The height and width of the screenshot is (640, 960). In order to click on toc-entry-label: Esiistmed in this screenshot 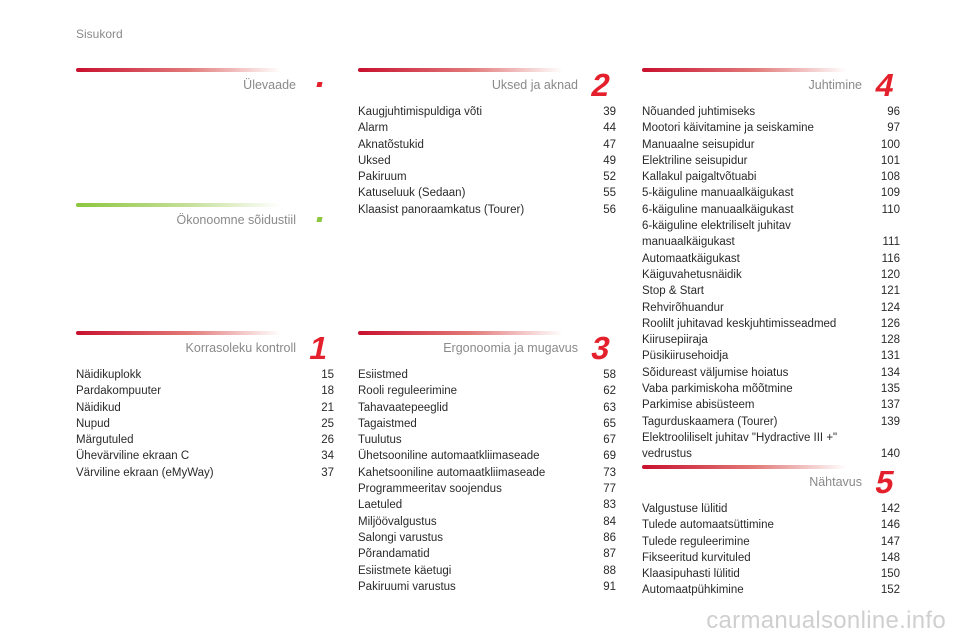, I will do `click(383, 375)`.